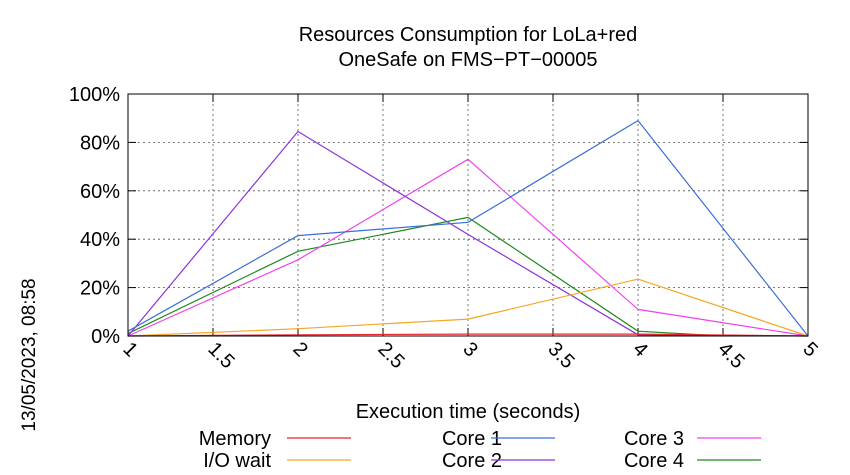 This screenshot has height=475, width=850. Describe the element at coordinates (390, 355) in the screenshot. I see `x-tick-label: 2.5` at that location.